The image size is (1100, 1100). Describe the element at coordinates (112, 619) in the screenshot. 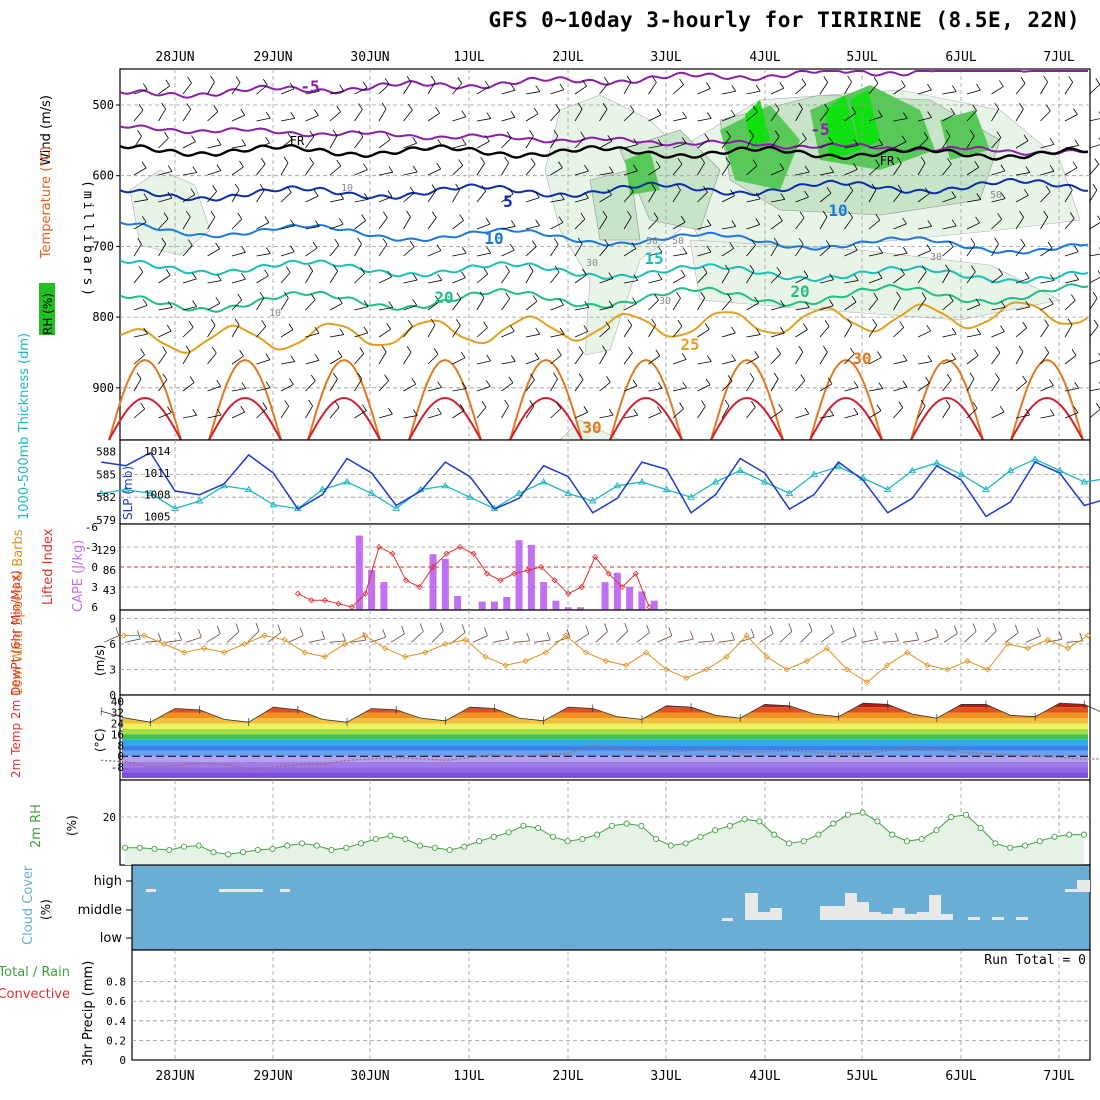

I see `wind10m-tick: 9` at that location.